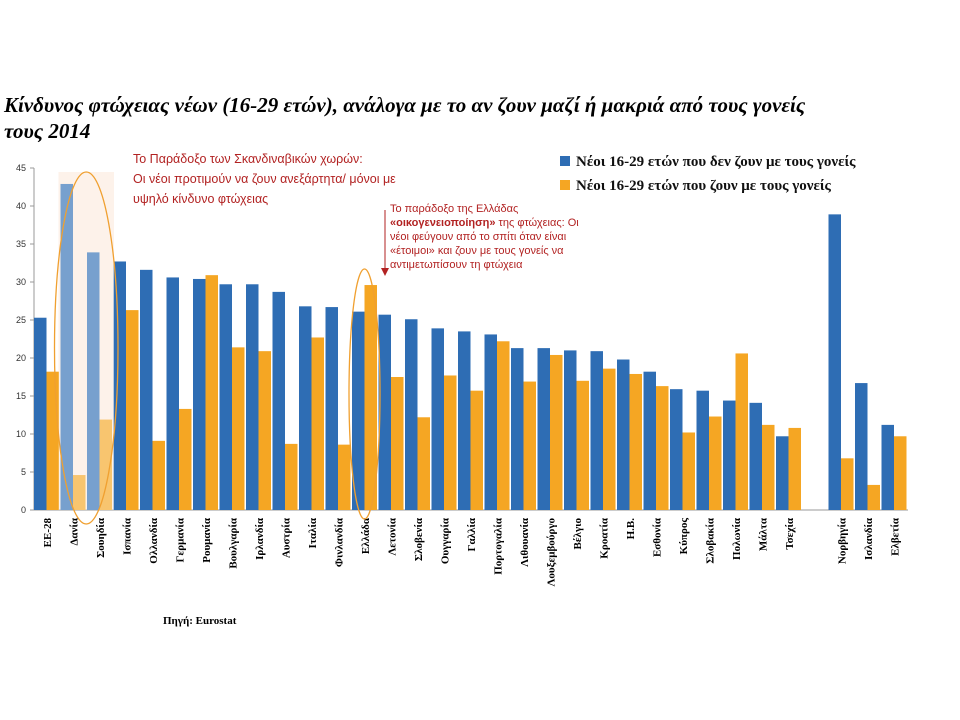 The image size is (960, 720). I want to click on category-label-δανία: Δανία, so click(75, 531).